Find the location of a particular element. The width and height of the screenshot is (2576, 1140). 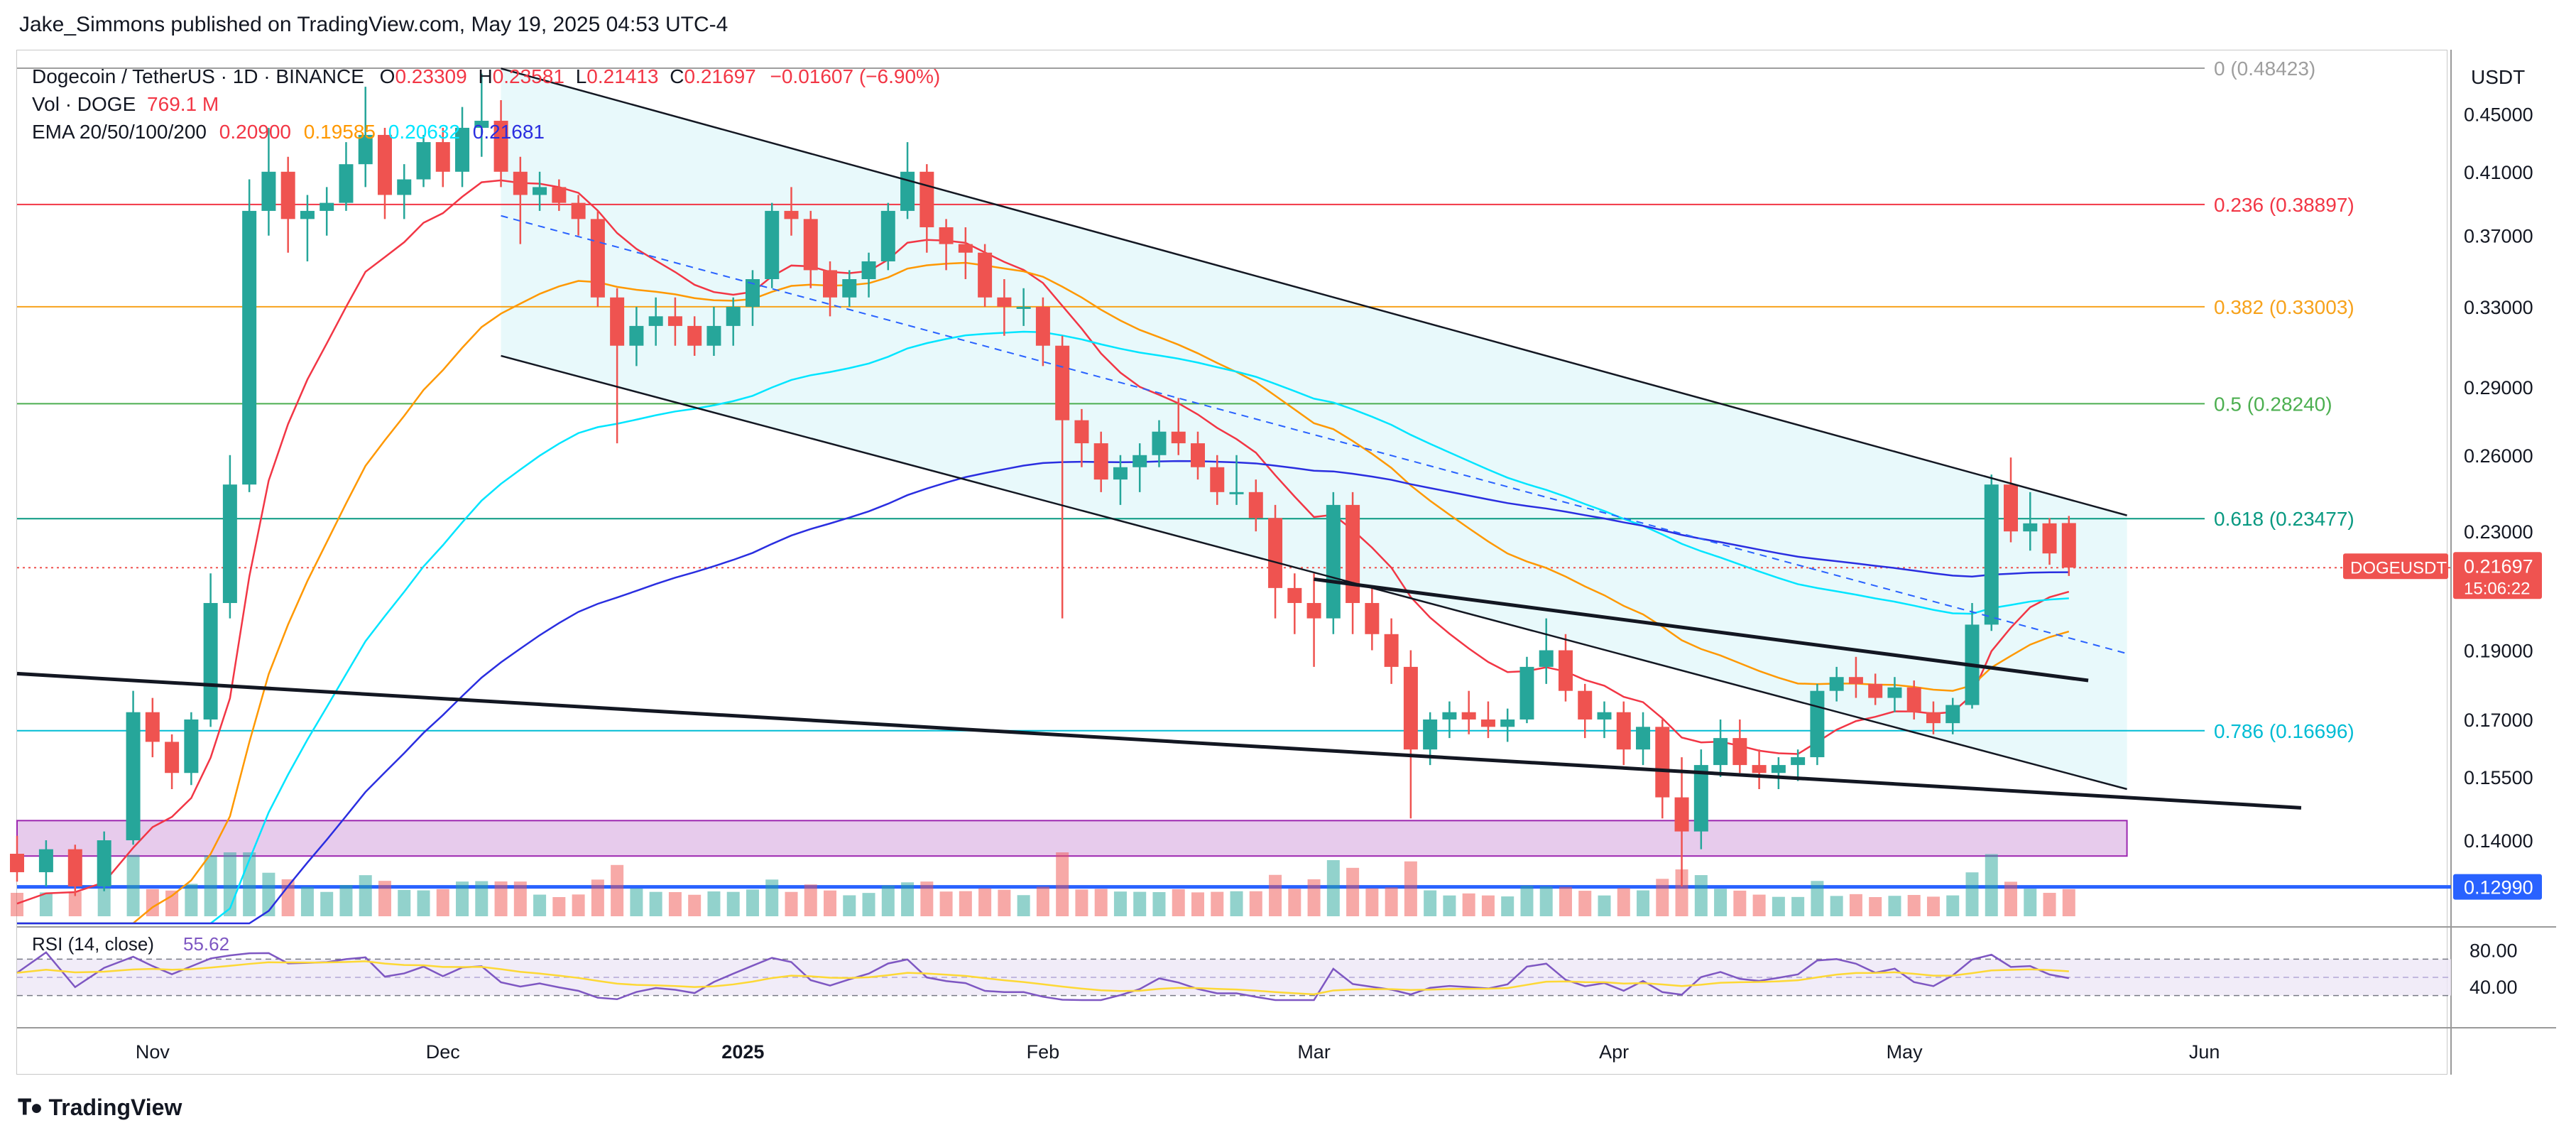

countdown-text: 15:06:22 is located at coordinates (2497, 588).